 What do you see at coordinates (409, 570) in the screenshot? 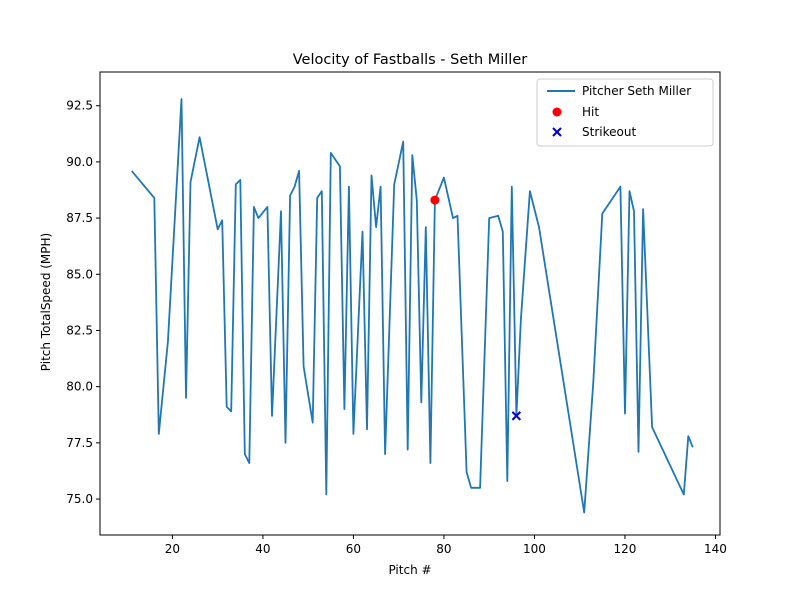
I see `x-axis-title: Pitch #` at bounding box center [409, 570].